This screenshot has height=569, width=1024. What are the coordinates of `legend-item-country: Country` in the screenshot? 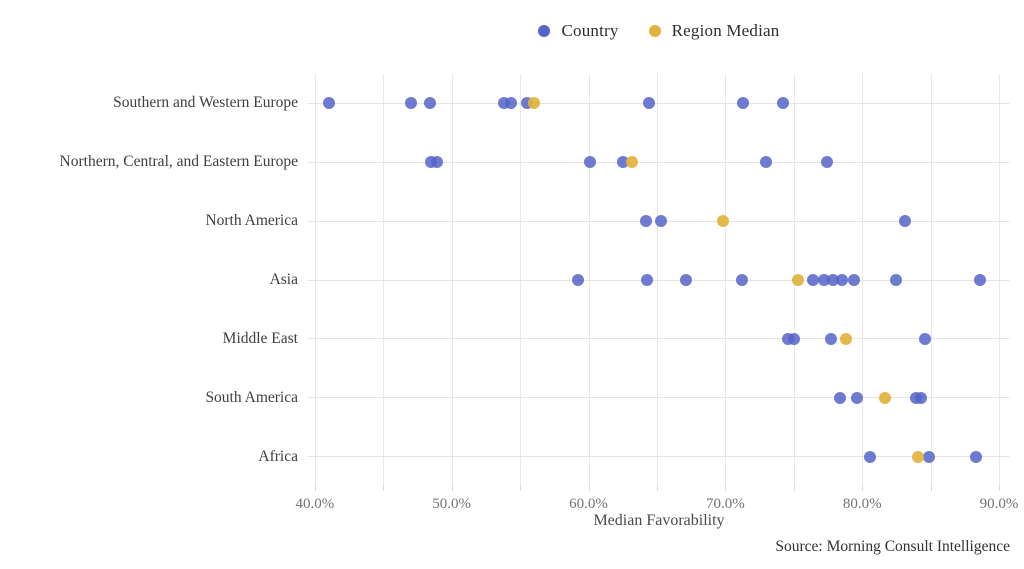 It's located at (578, 31).